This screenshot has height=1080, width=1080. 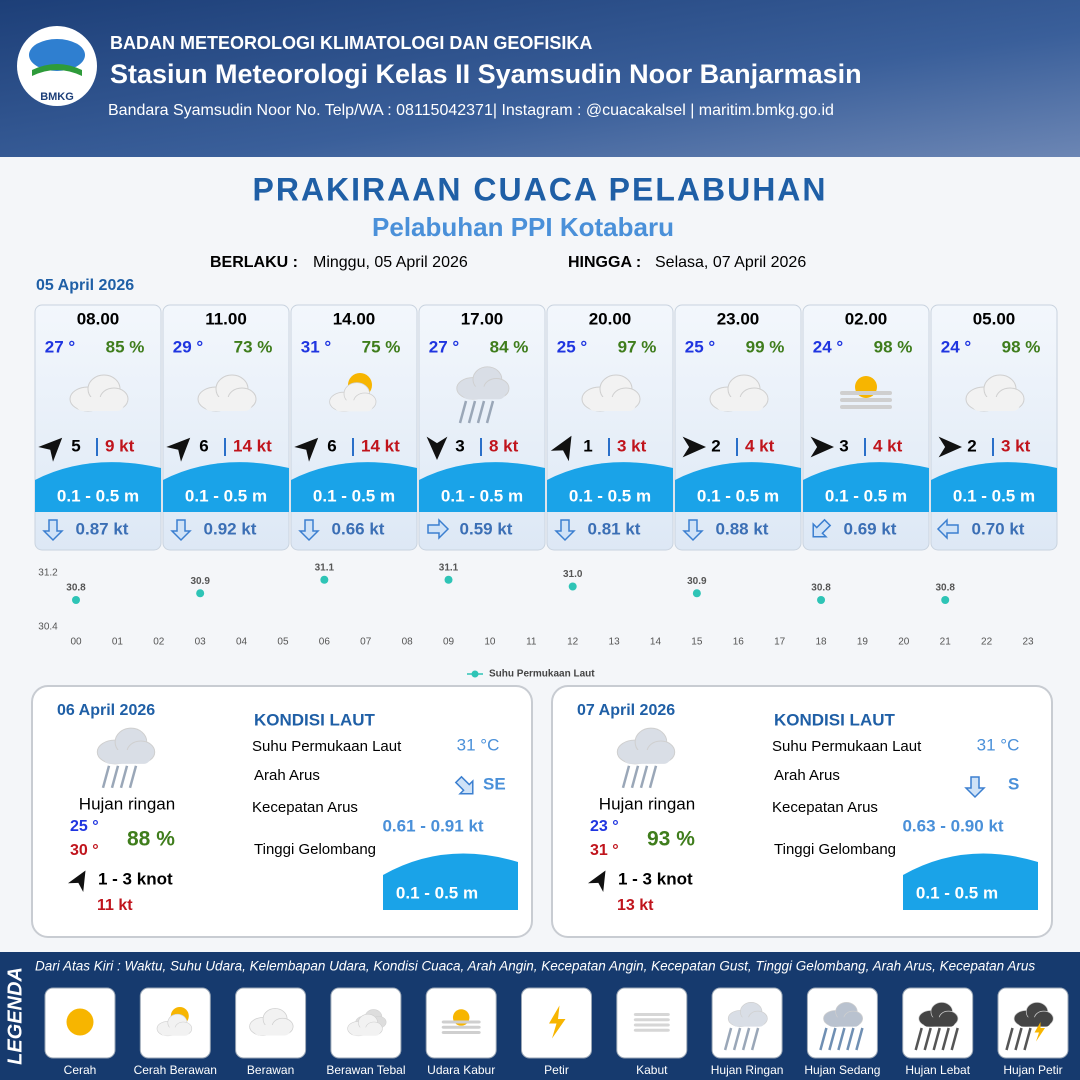 What do you see at coordinates (366, 642) in the screenshot?
I see `x-tick-label: 07` at bounding box center [366, 642].